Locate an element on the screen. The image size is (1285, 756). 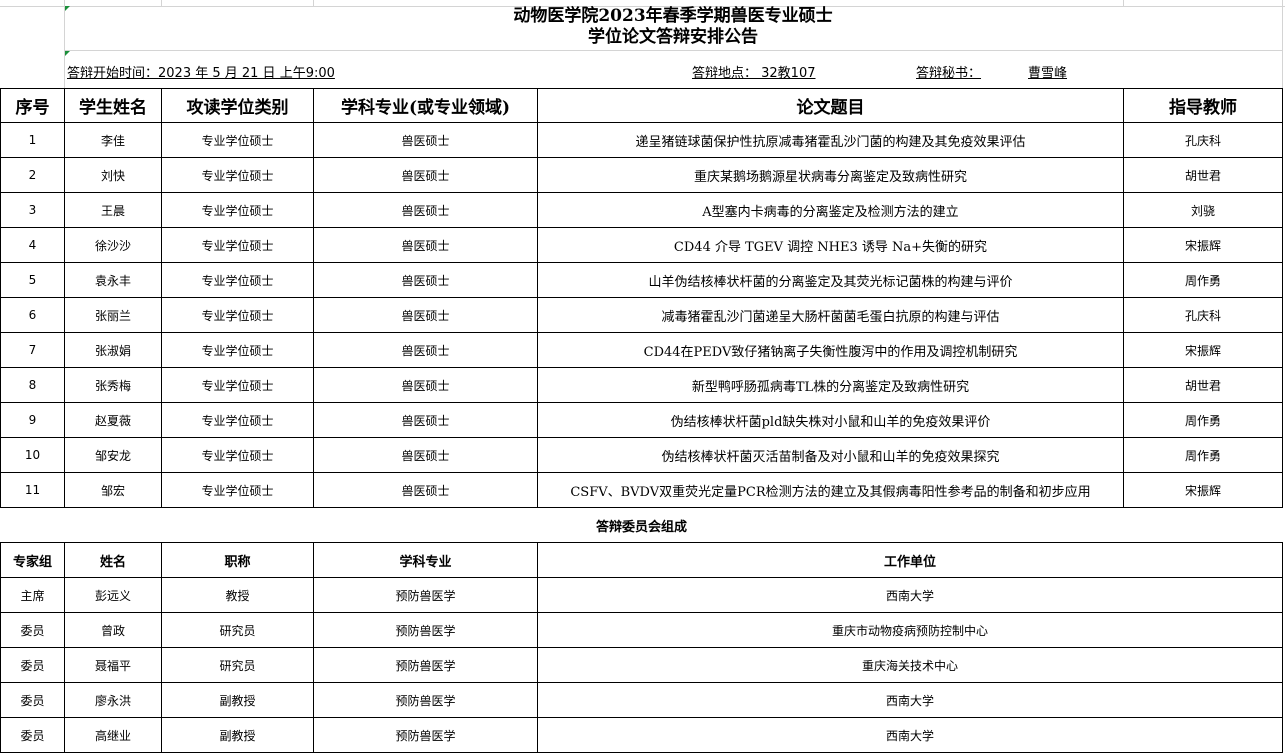
seq-cell: 3 is located at coordinates (32, 210).